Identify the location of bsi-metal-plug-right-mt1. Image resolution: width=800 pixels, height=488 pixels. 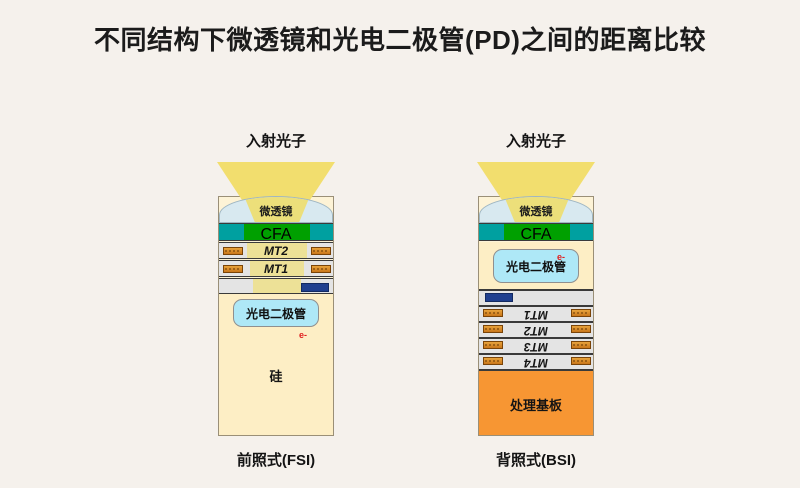
(581, 313).